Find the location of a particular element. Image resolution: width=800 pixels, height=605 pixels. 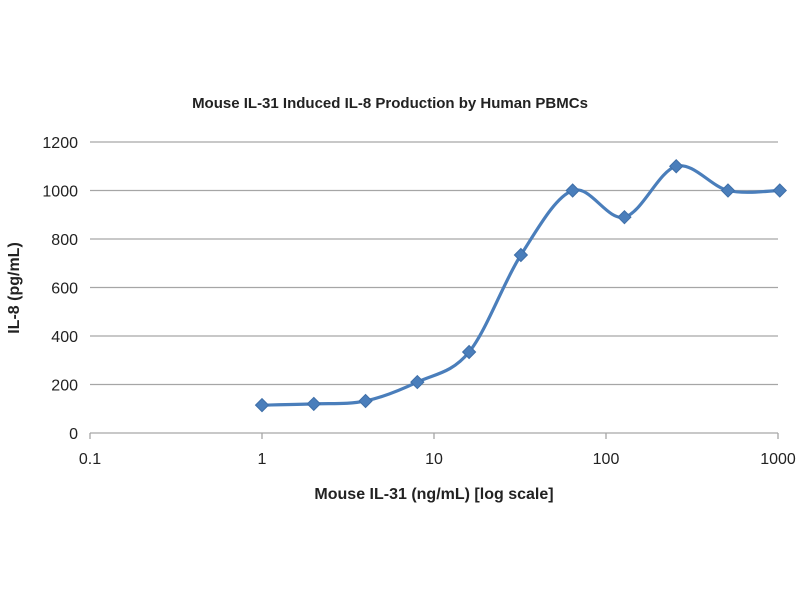

y-axis-label: IL-8 (pg/mL) is located at coordinates (14, 288).